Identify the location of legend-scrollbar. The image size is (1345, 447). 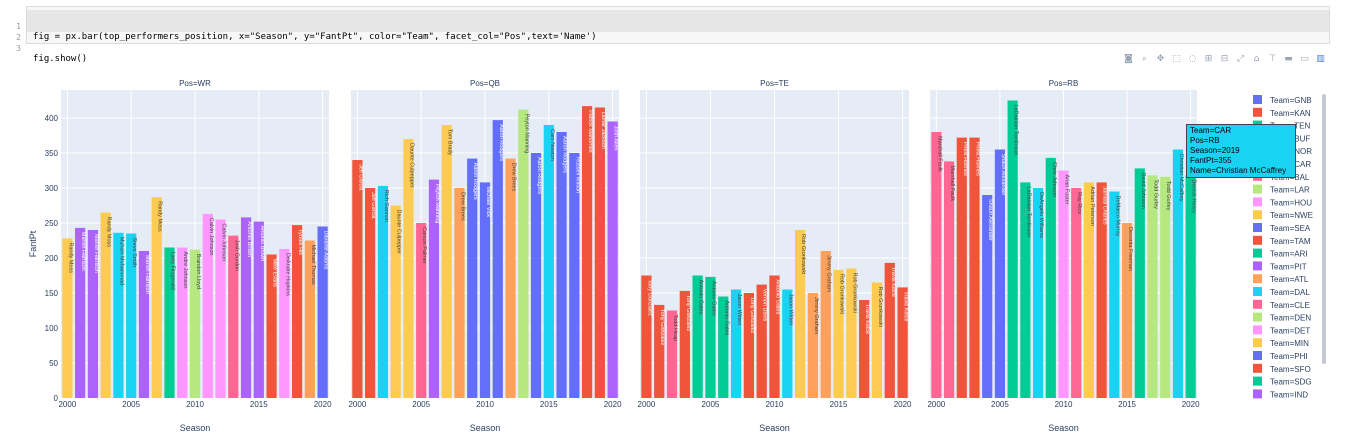
(1324, 229).